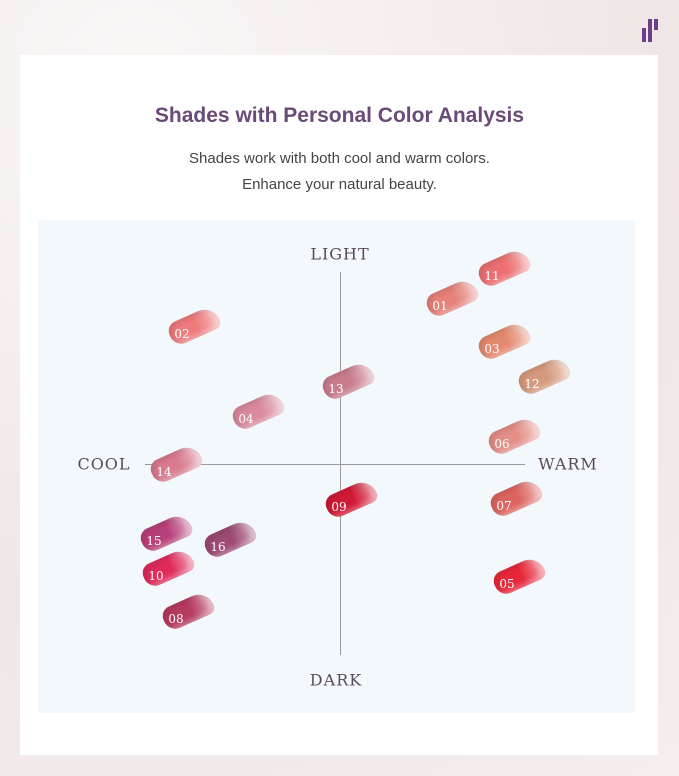 Image resolution: width=679 pixels, height=776 pixels. What do you see at coordinates (650, 30) in the screenshot?
I see `brand-logo` at bounding box center [650, 30].